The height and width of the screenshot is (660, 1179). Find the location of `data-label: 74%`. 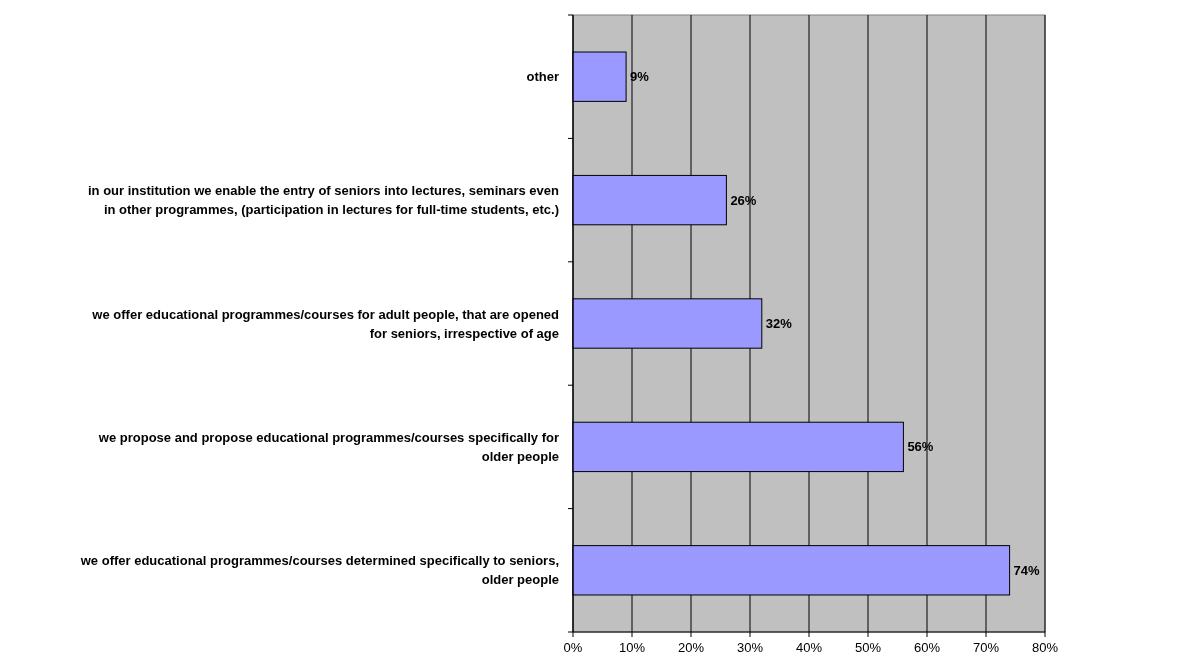

data-label: 74% is located at coordinates (1027, 570).